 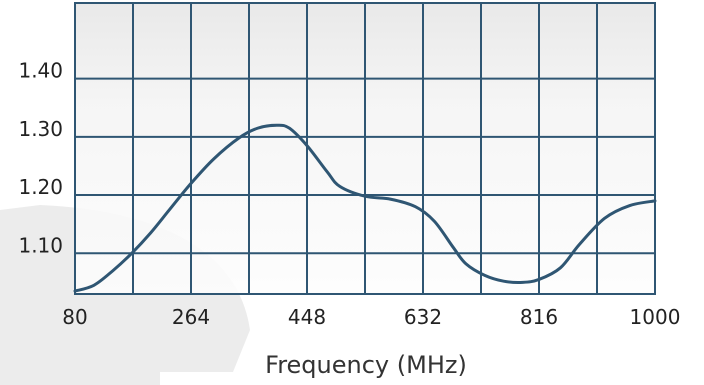 What do you see at coordinates (307, 317) in the screenshot?
I see `x-tick-label: 448` at bounding box center [307, 317].